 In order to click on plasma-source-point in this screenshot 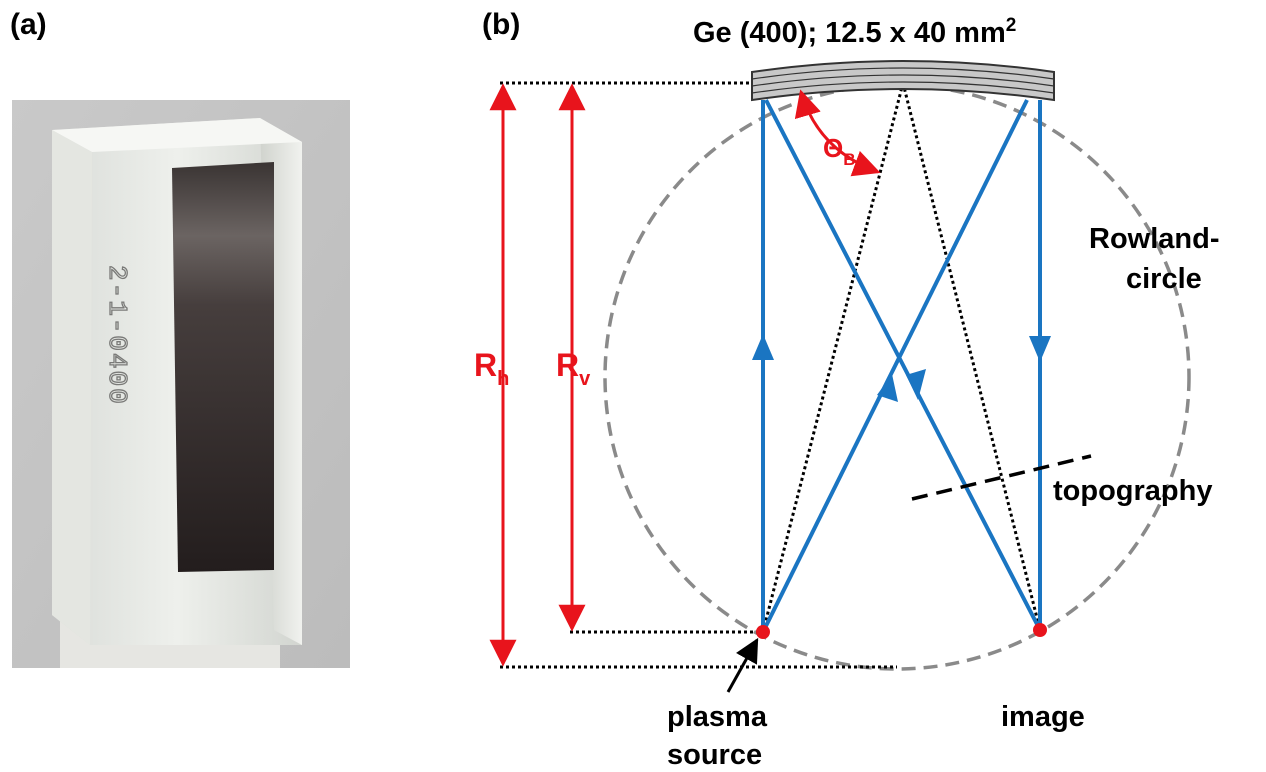, I will do `click(763, 632)`.